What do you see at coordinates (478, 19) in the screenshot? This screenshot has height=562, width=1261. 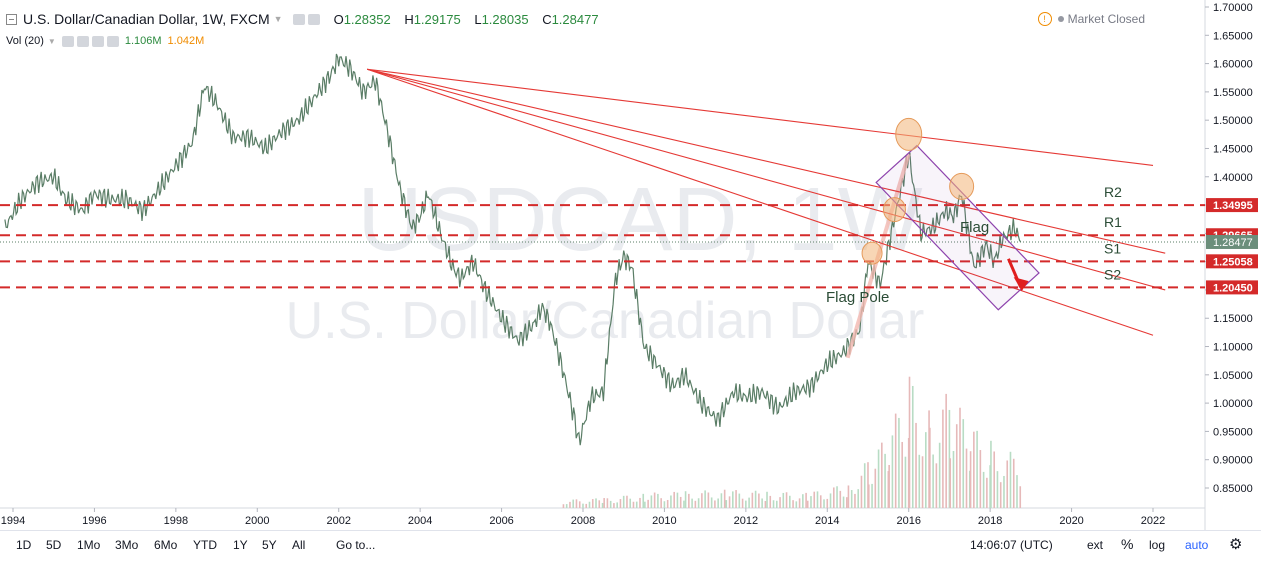 I see `ohlc-low-label: L` at bounding box center [478, 19].